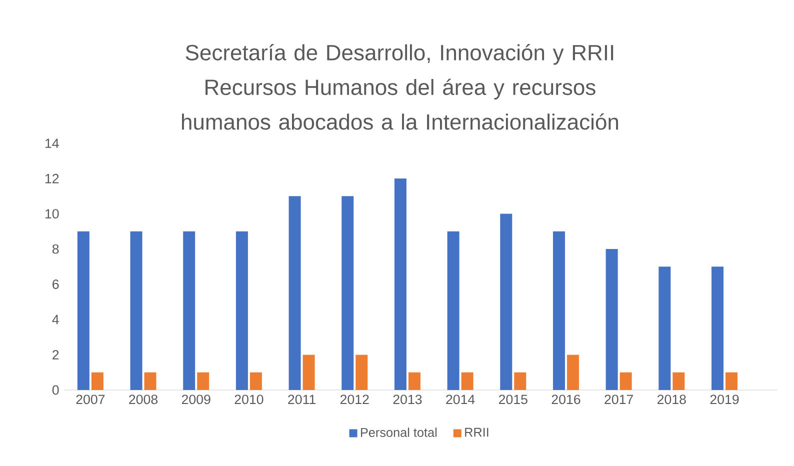  What do you see at coordinates (400, 54) in the screenshot?
I see `chart-title: Secretaría de Desarrollo, Innovación y RRII` at bounding box center [400, 54].